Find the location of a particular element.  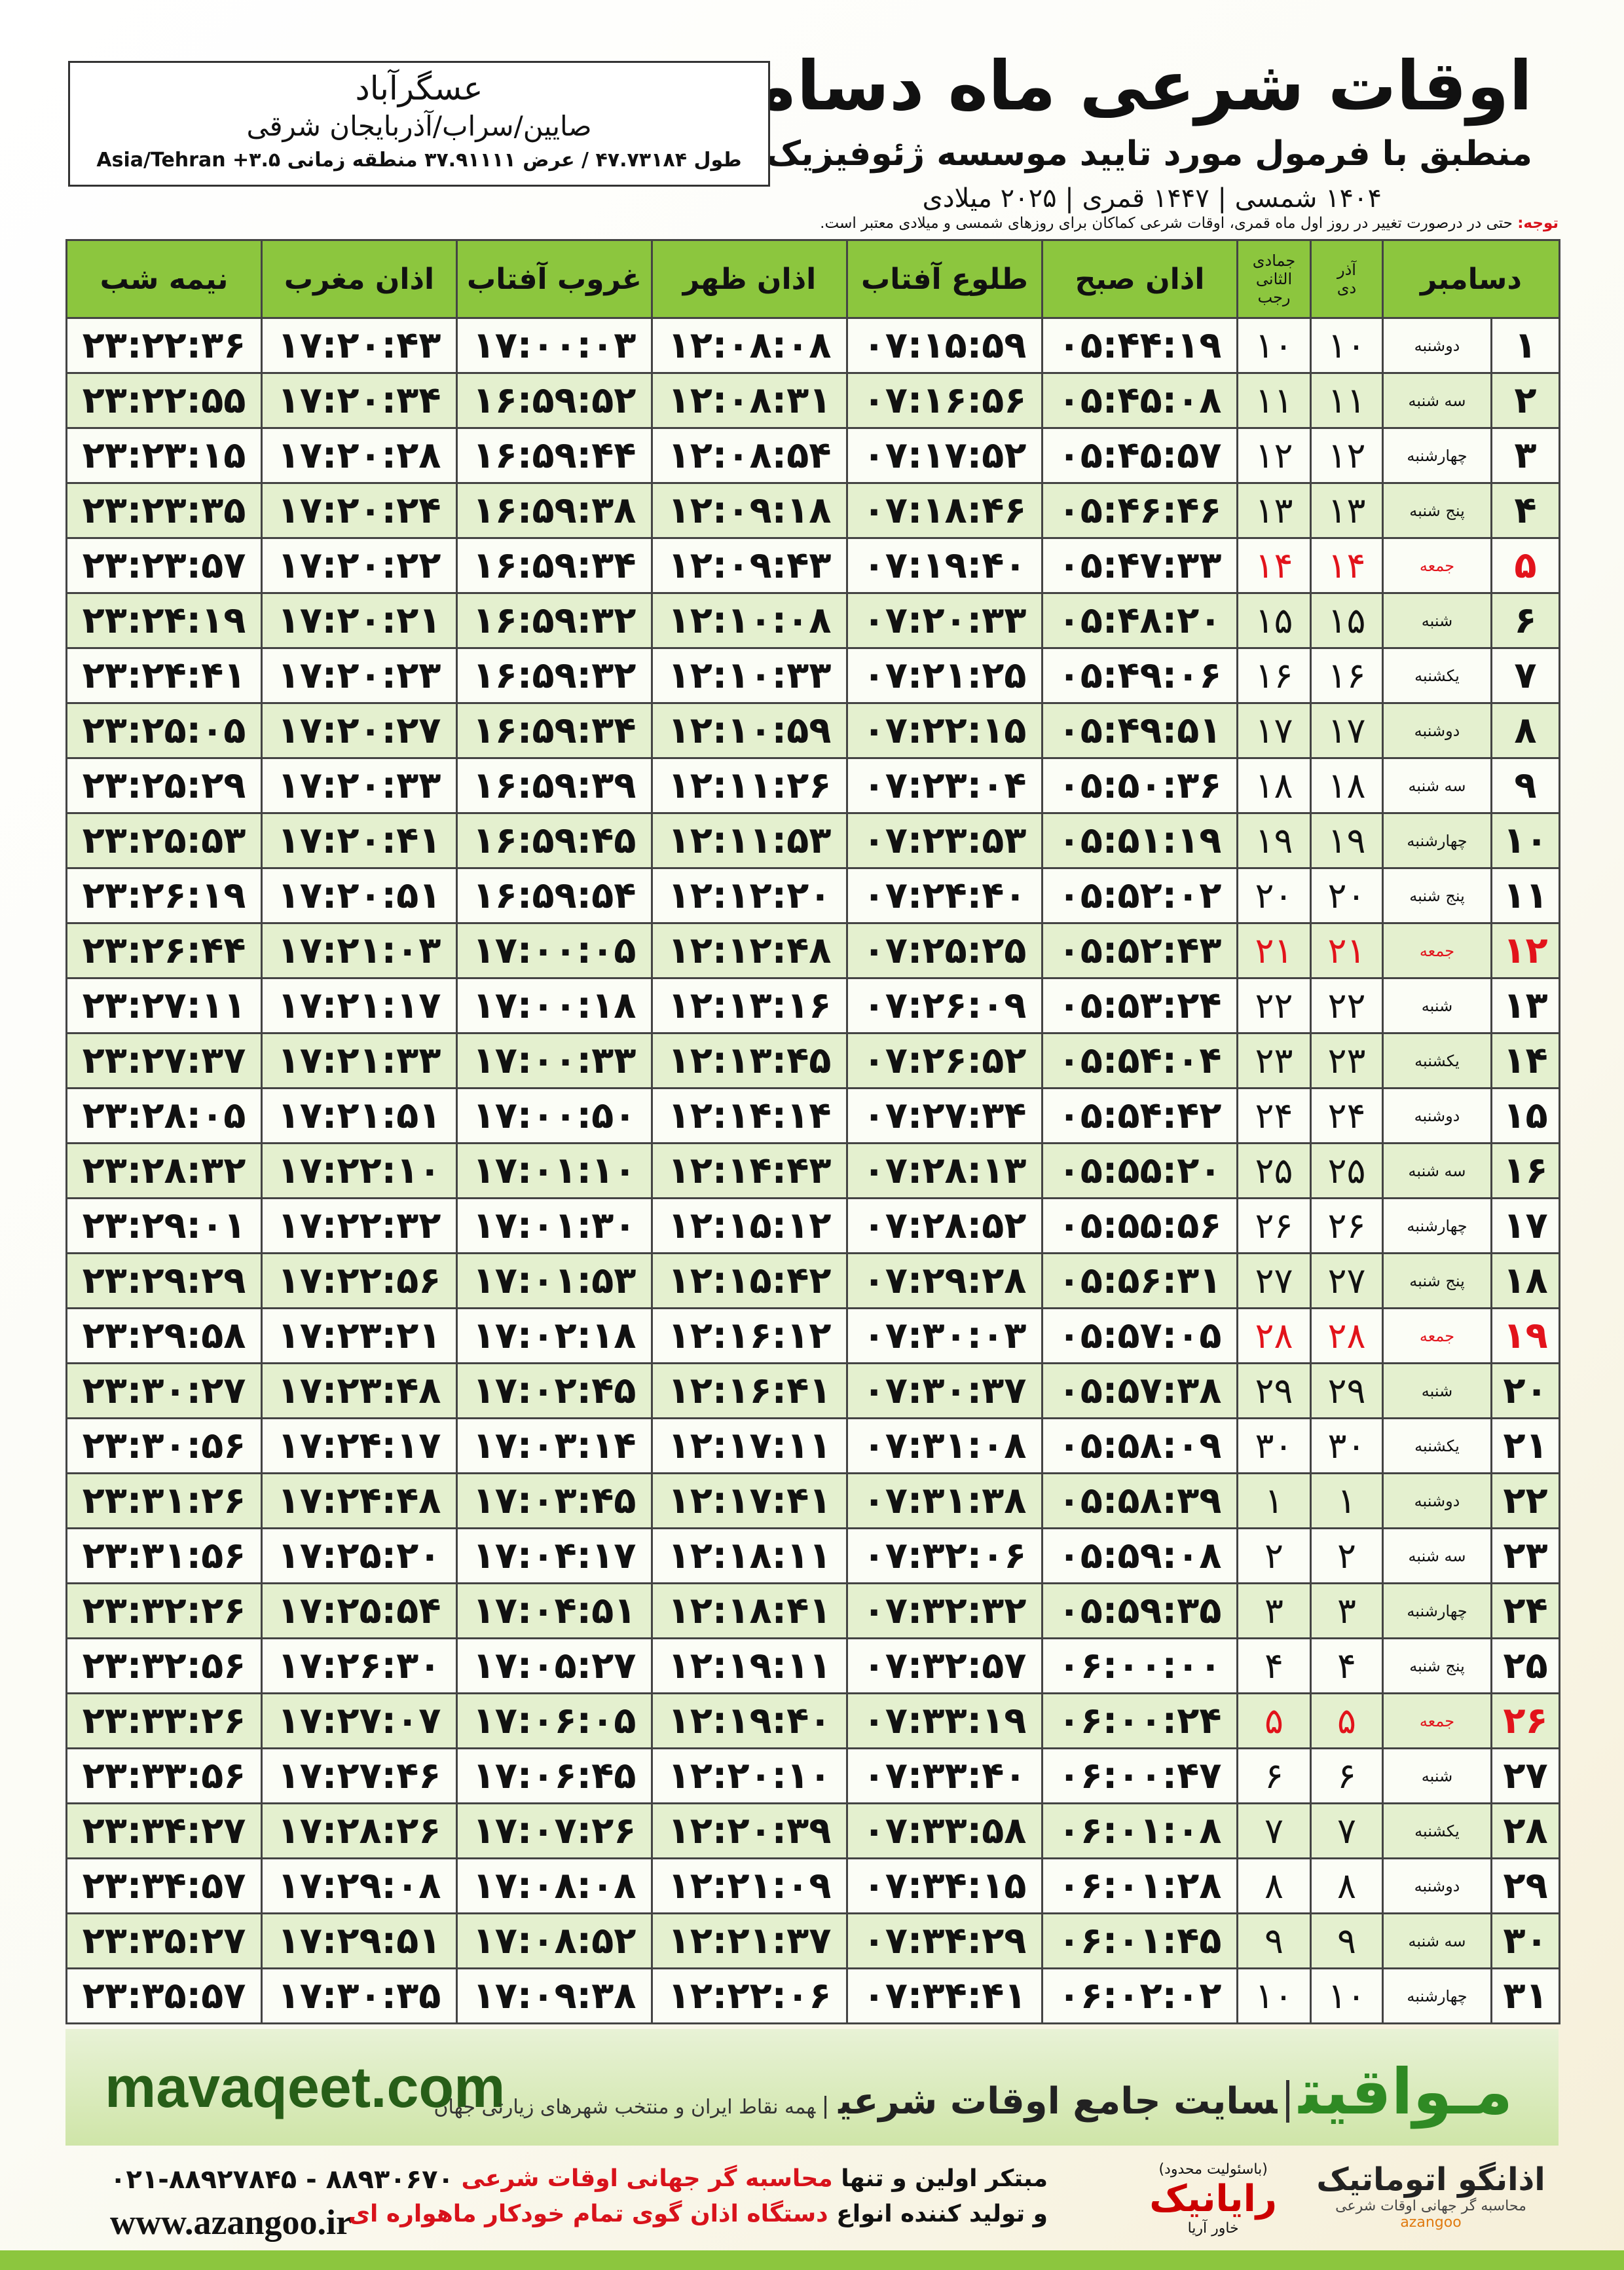

cell: ۱۷:۲۰:۳۳ is located at coordinates (359, 785).